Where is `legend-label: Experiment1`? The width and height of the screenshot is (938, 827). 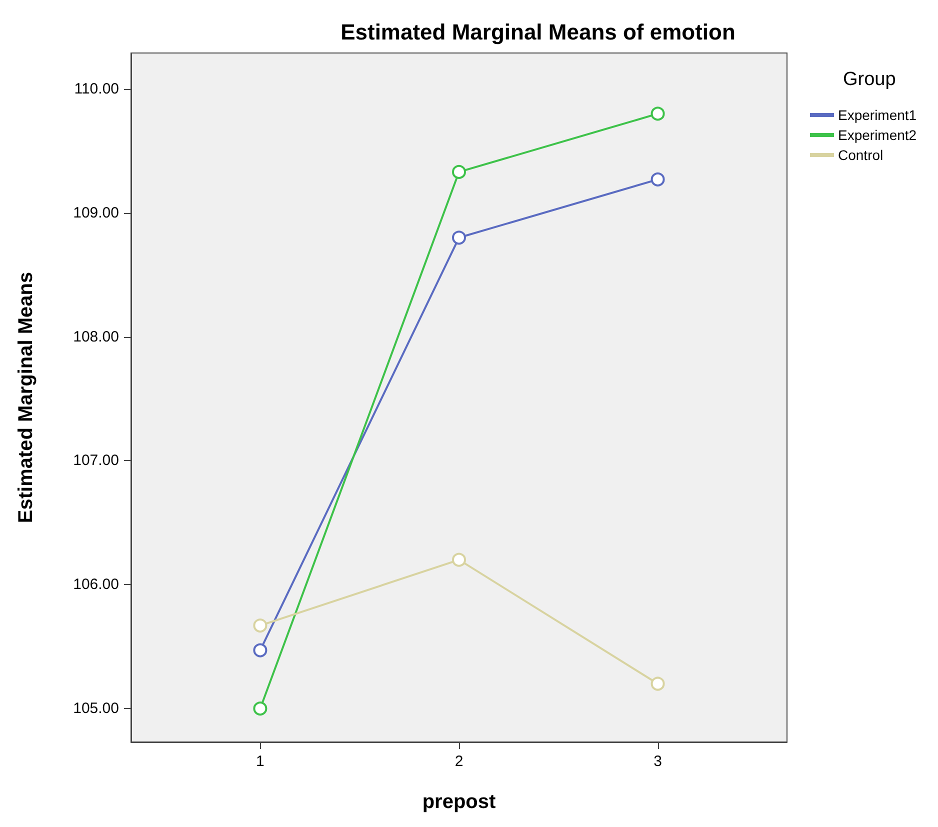 legend-label: Experiment1 is located at coordinates (877, 115).